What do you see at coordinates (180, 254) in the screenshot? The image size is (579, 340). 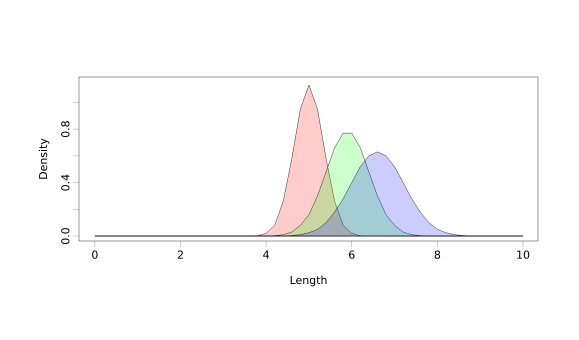 I see `x-tick-label: 2` at bounding box center [180, 254].